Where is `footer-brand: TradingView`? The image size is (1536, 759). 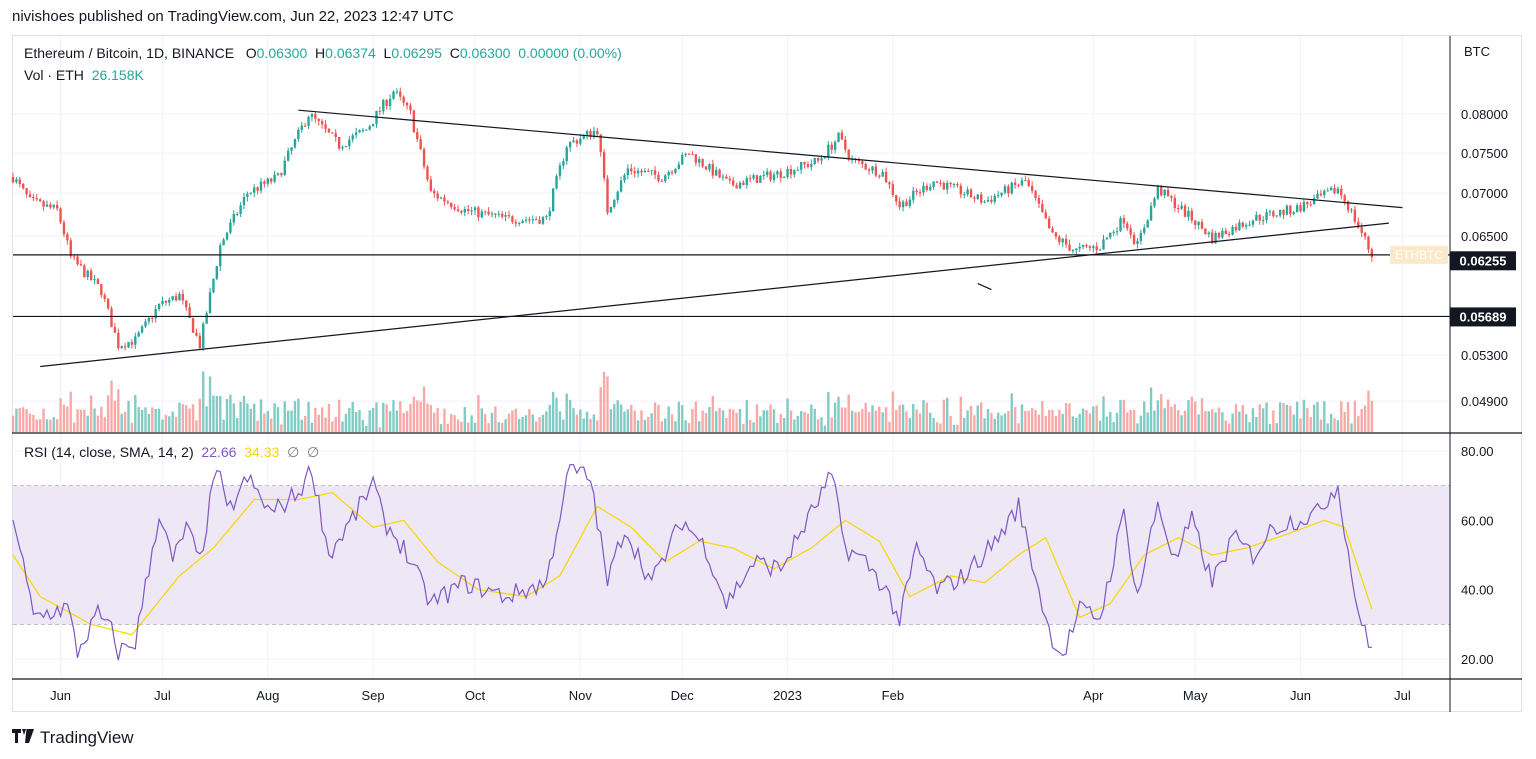
footer-brand: TradingView is located at coordinates (73, 737).